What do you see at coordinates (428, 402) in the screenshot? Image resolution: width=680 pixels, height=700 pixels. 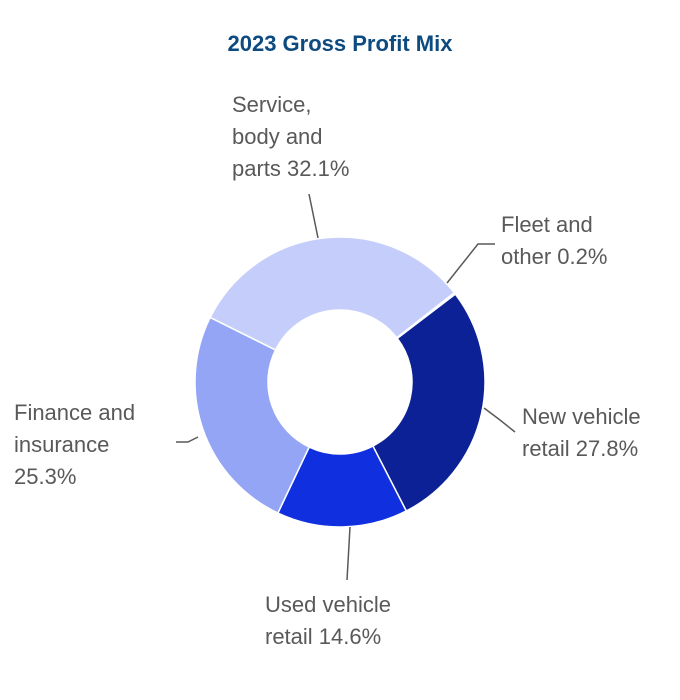 I see `donut-slice-new-vehicle-retail` at bounding box center [428, 402].